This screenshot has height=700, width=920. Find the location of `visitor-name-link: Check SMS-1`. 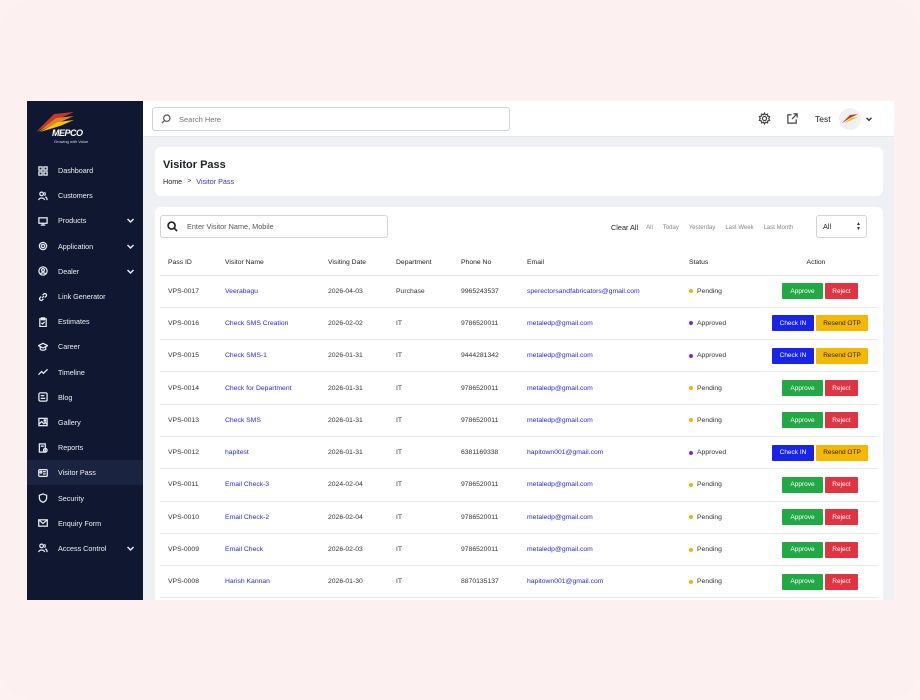

visitor-name-link: Check SMS-1 is located at coordinates (268, 356).